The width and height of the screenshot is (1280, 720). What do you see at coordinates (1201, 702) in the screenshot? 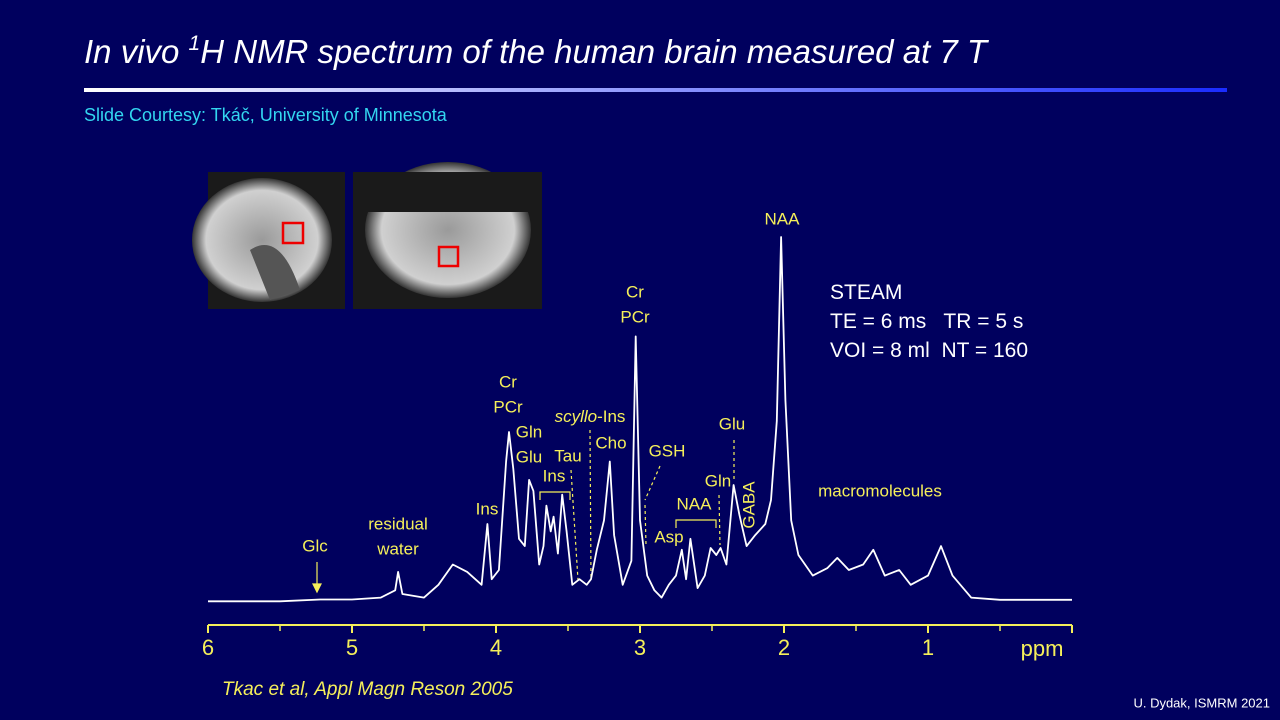
I see `credit: U. Dydak, ISMRM 2021` at bounding box center [1201, 702].